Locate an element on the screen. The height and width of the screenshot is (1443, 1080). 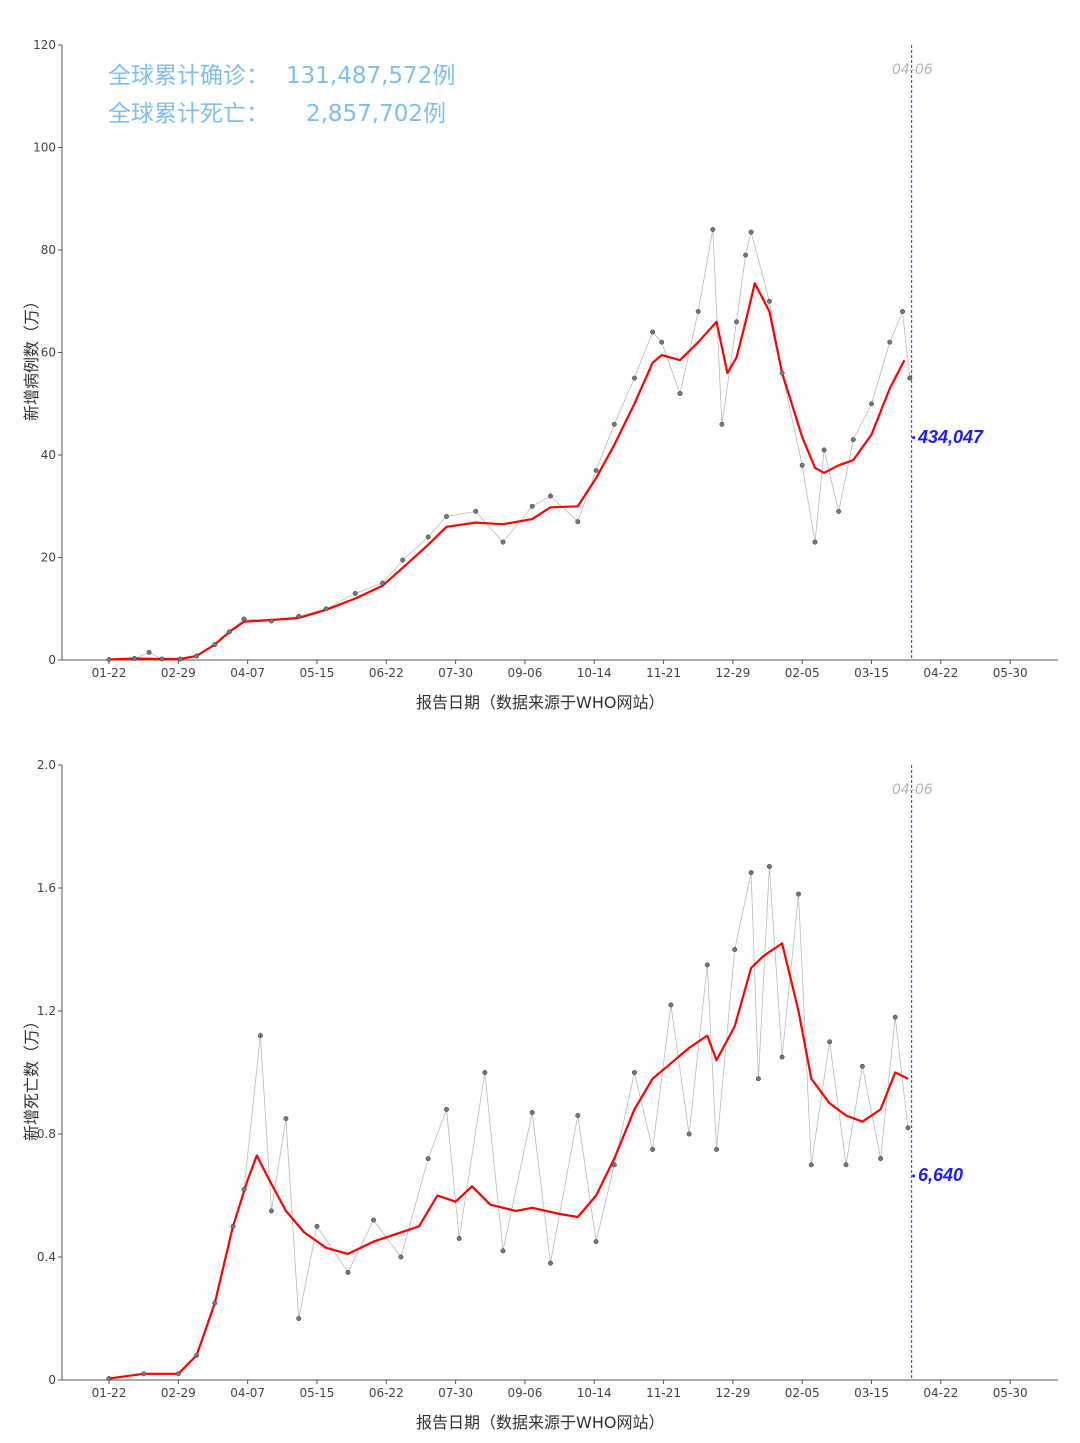
x-tick-label-bottom: 02-05 is located at coordinates (802, 1393).